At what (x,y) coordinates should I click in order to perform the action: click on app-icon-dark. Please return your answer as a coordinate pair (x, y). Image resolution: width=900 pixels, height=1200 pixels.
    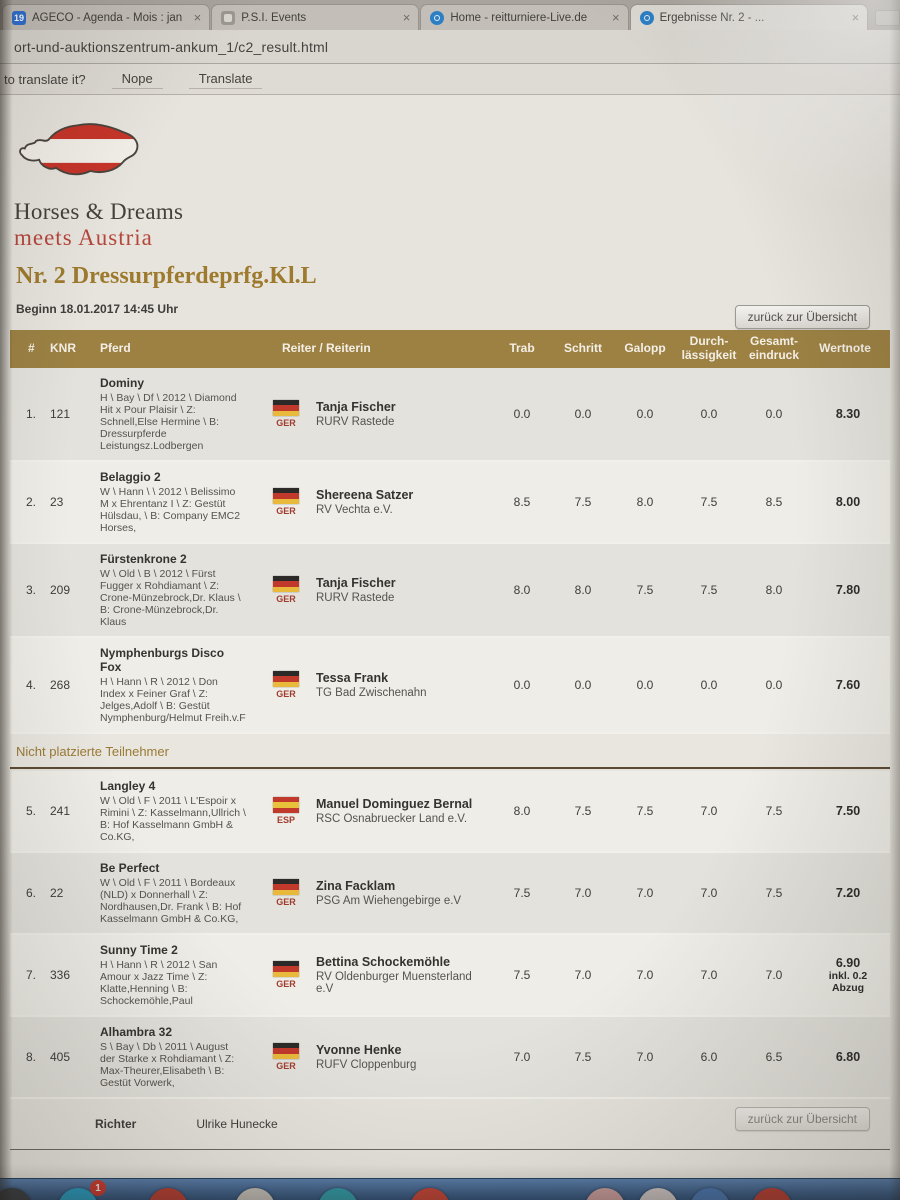
    Looking at the image, I should click on (16, 1194).